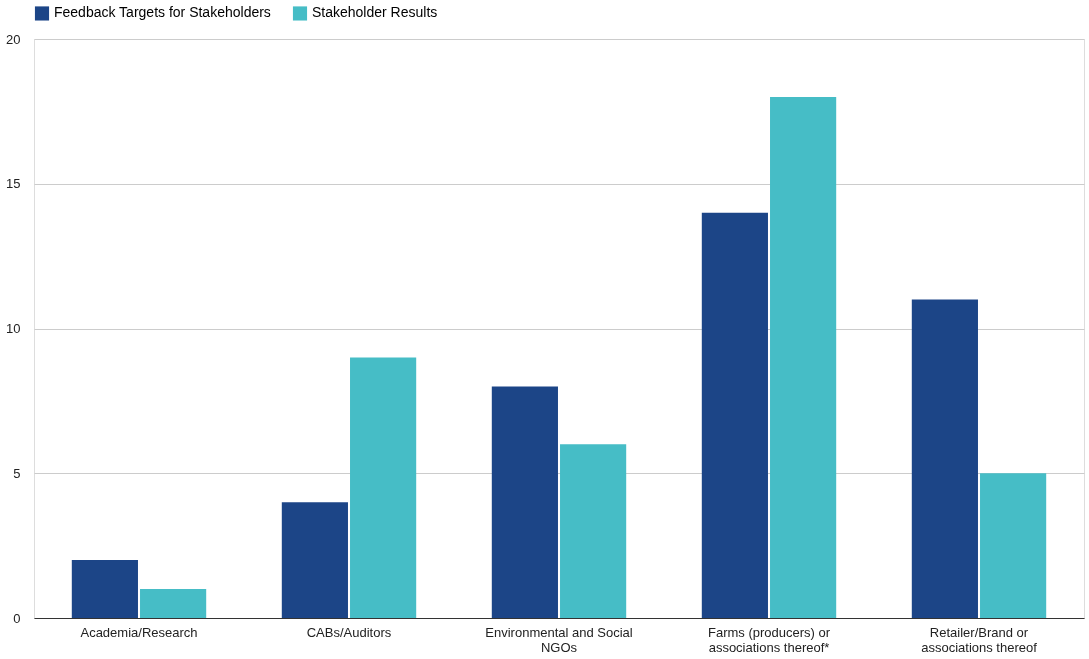 This screenshot has width=1089, height=659. I want to click on x-tick-label: CABs/Auditors, so click(349, 632).